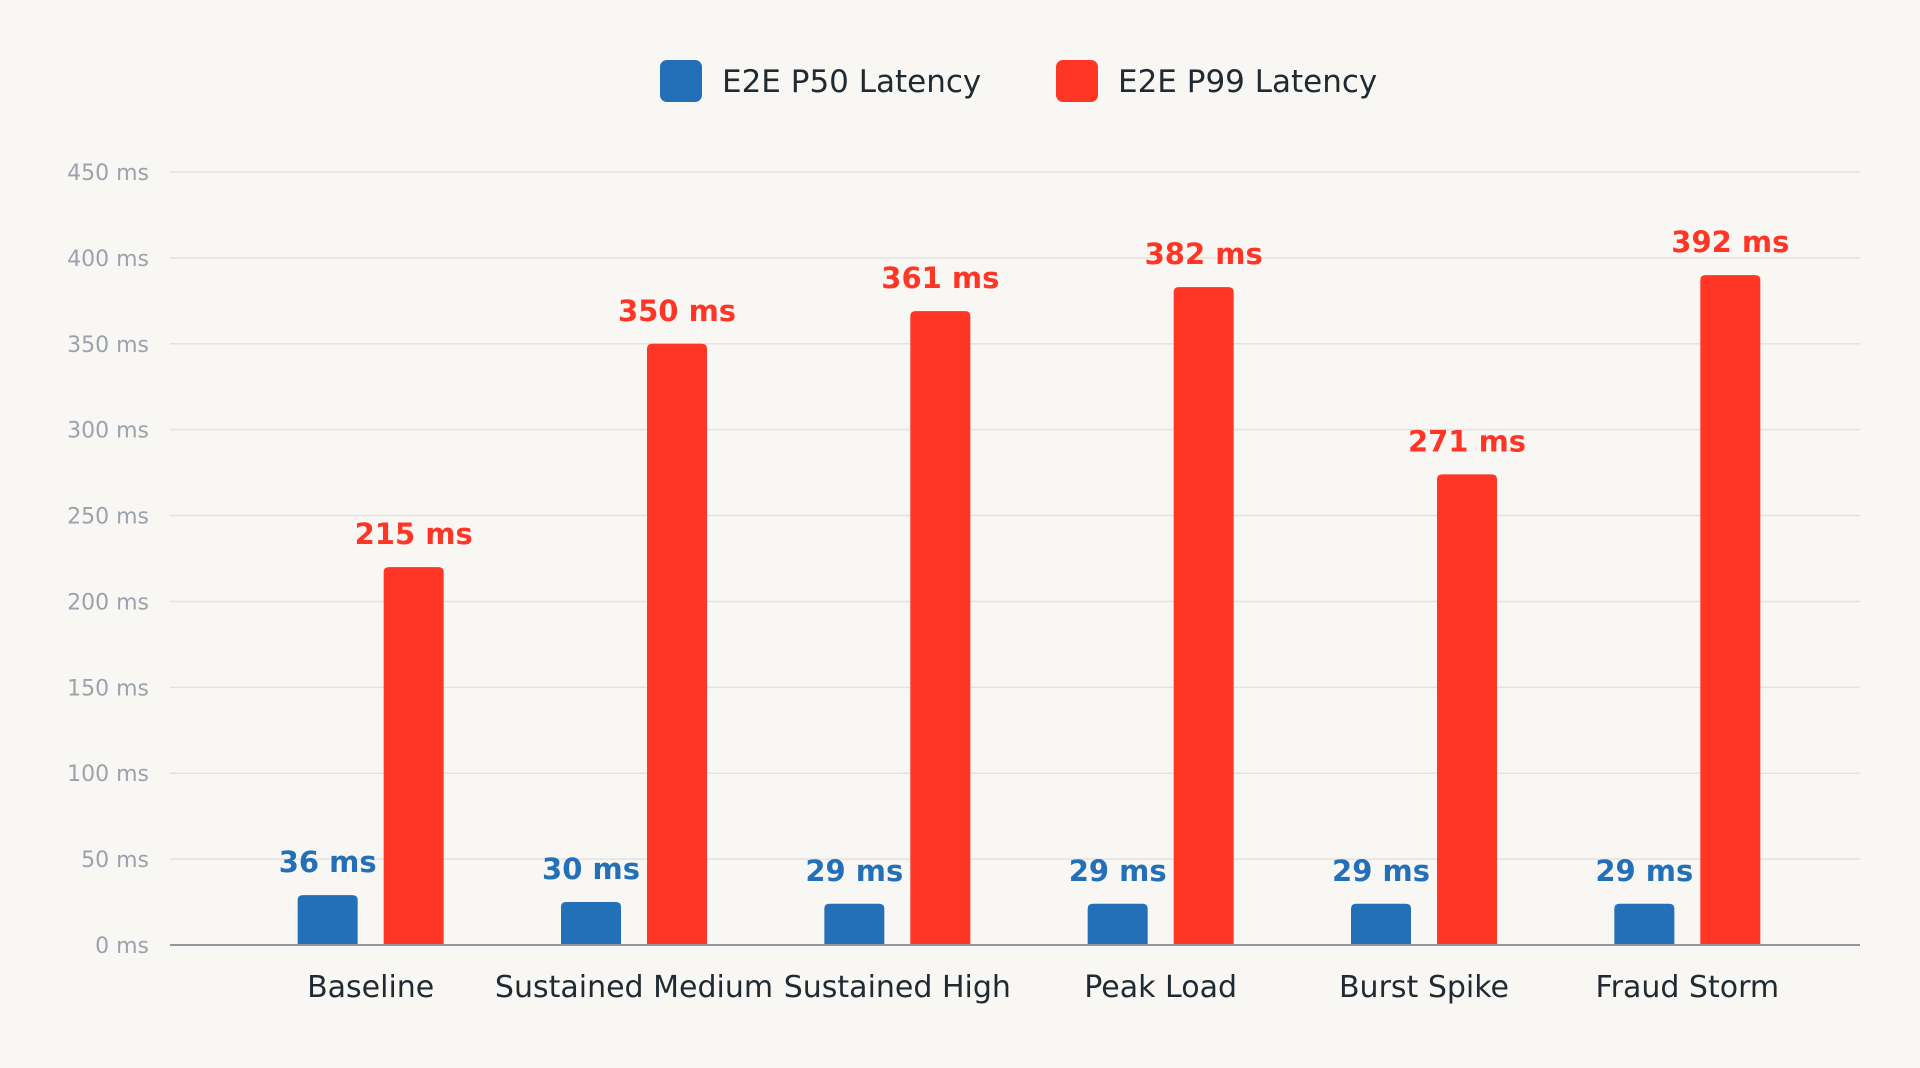  What do you see at coordinates (634, 987) in the screenshot?
I see `category-label-2: Sustained Medium` at bounding box center [634, 987].